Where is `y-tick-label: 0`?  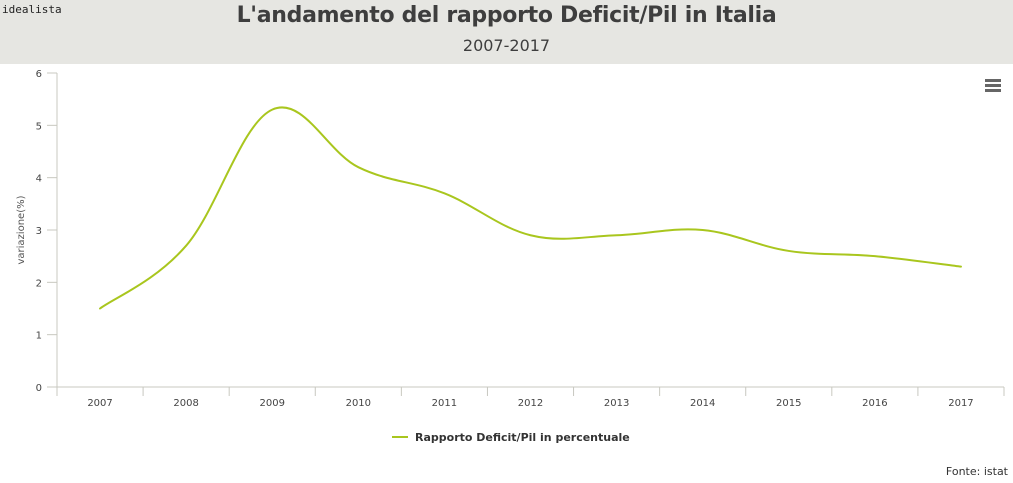 y-tick-label: 0 is located at coordinates (39, 388).